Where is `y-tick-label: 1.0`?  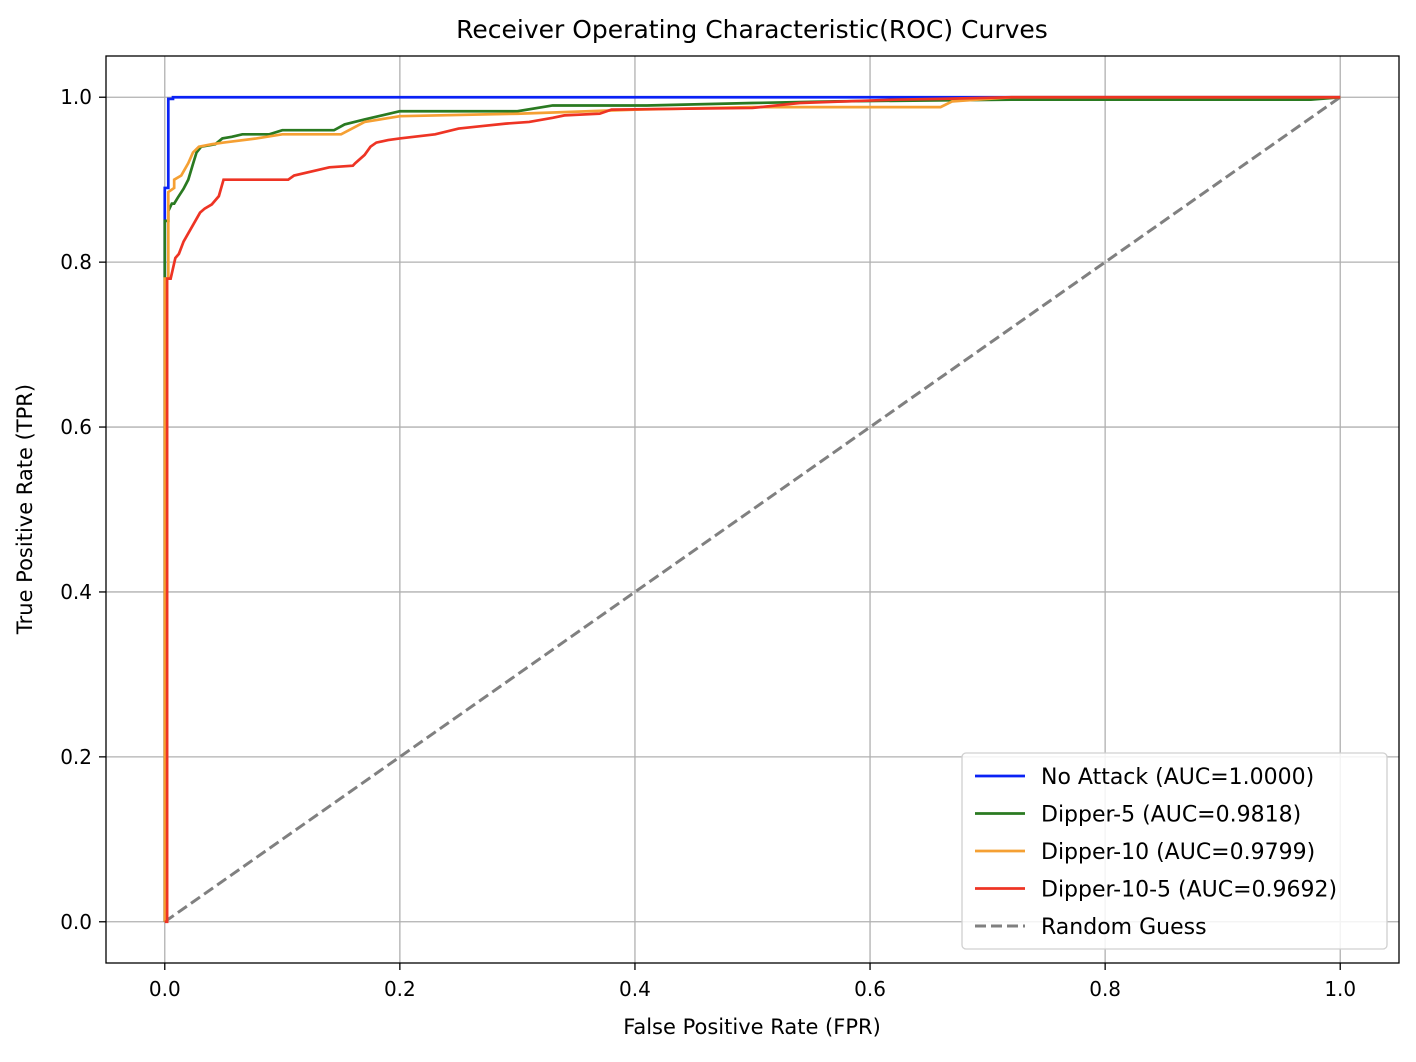 y-tick-label: 1.0 is located at coordinates (76, 97).